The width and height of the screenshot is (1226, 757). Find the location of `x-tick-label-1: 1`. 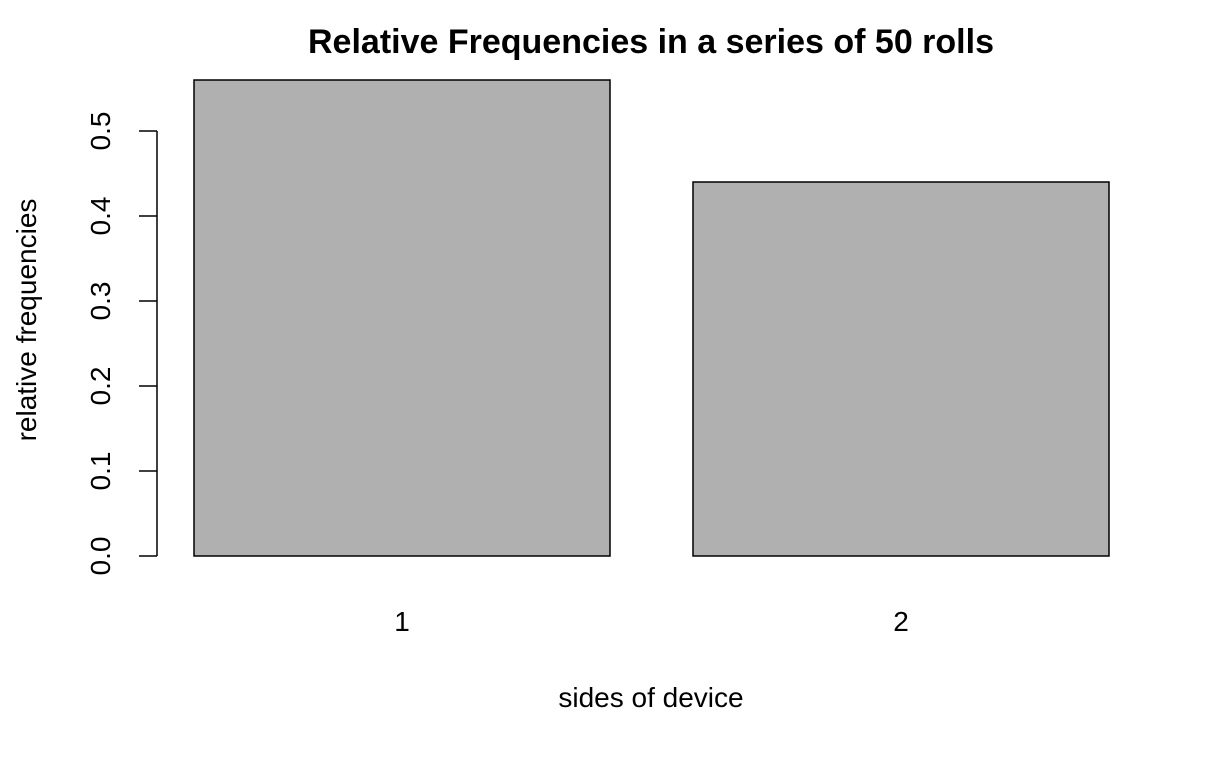

x-tick-label-1: 1 is located at coordinates (402, 621).